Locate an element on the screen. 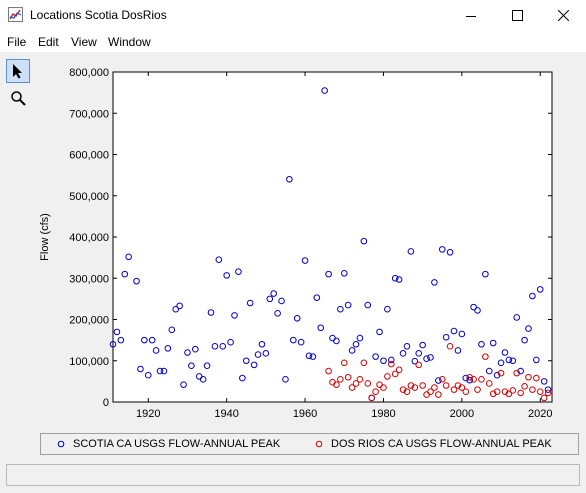 The height and width of the screenshot is (493, 586). pointer-icon is located at coordinates (17, 71).